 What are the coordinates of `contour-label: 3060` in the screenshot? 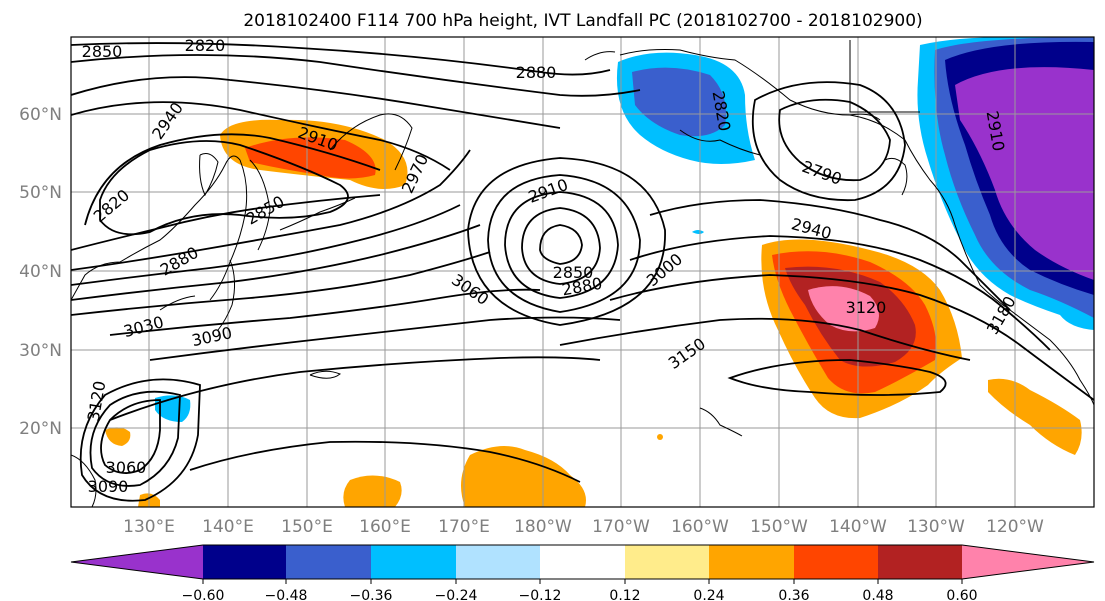 It's located at (126, 467).